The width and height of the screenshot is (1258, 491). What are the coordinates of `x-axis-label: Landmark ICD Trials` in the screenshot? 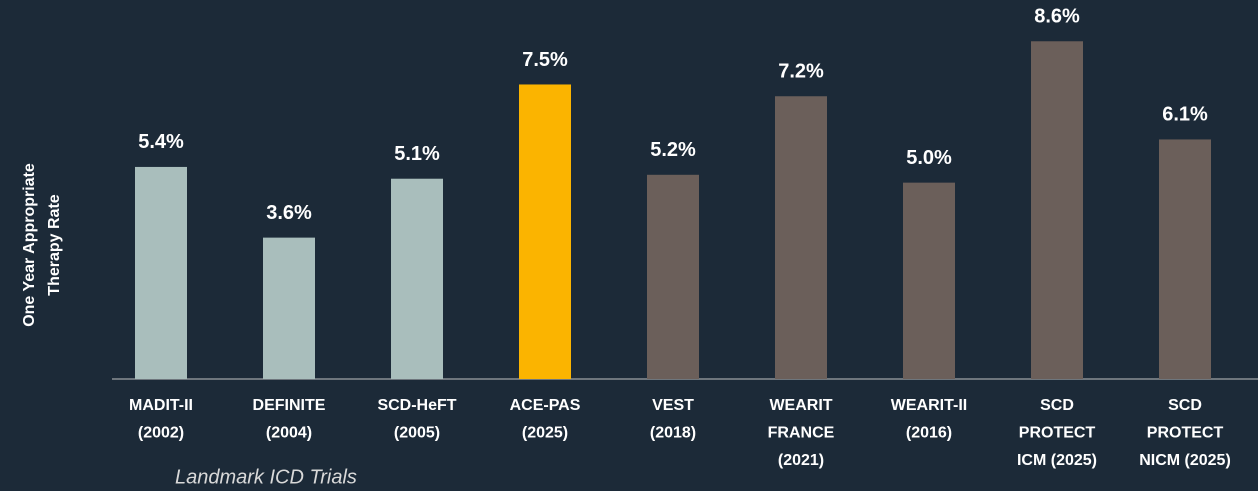 It's located at (266, 477).